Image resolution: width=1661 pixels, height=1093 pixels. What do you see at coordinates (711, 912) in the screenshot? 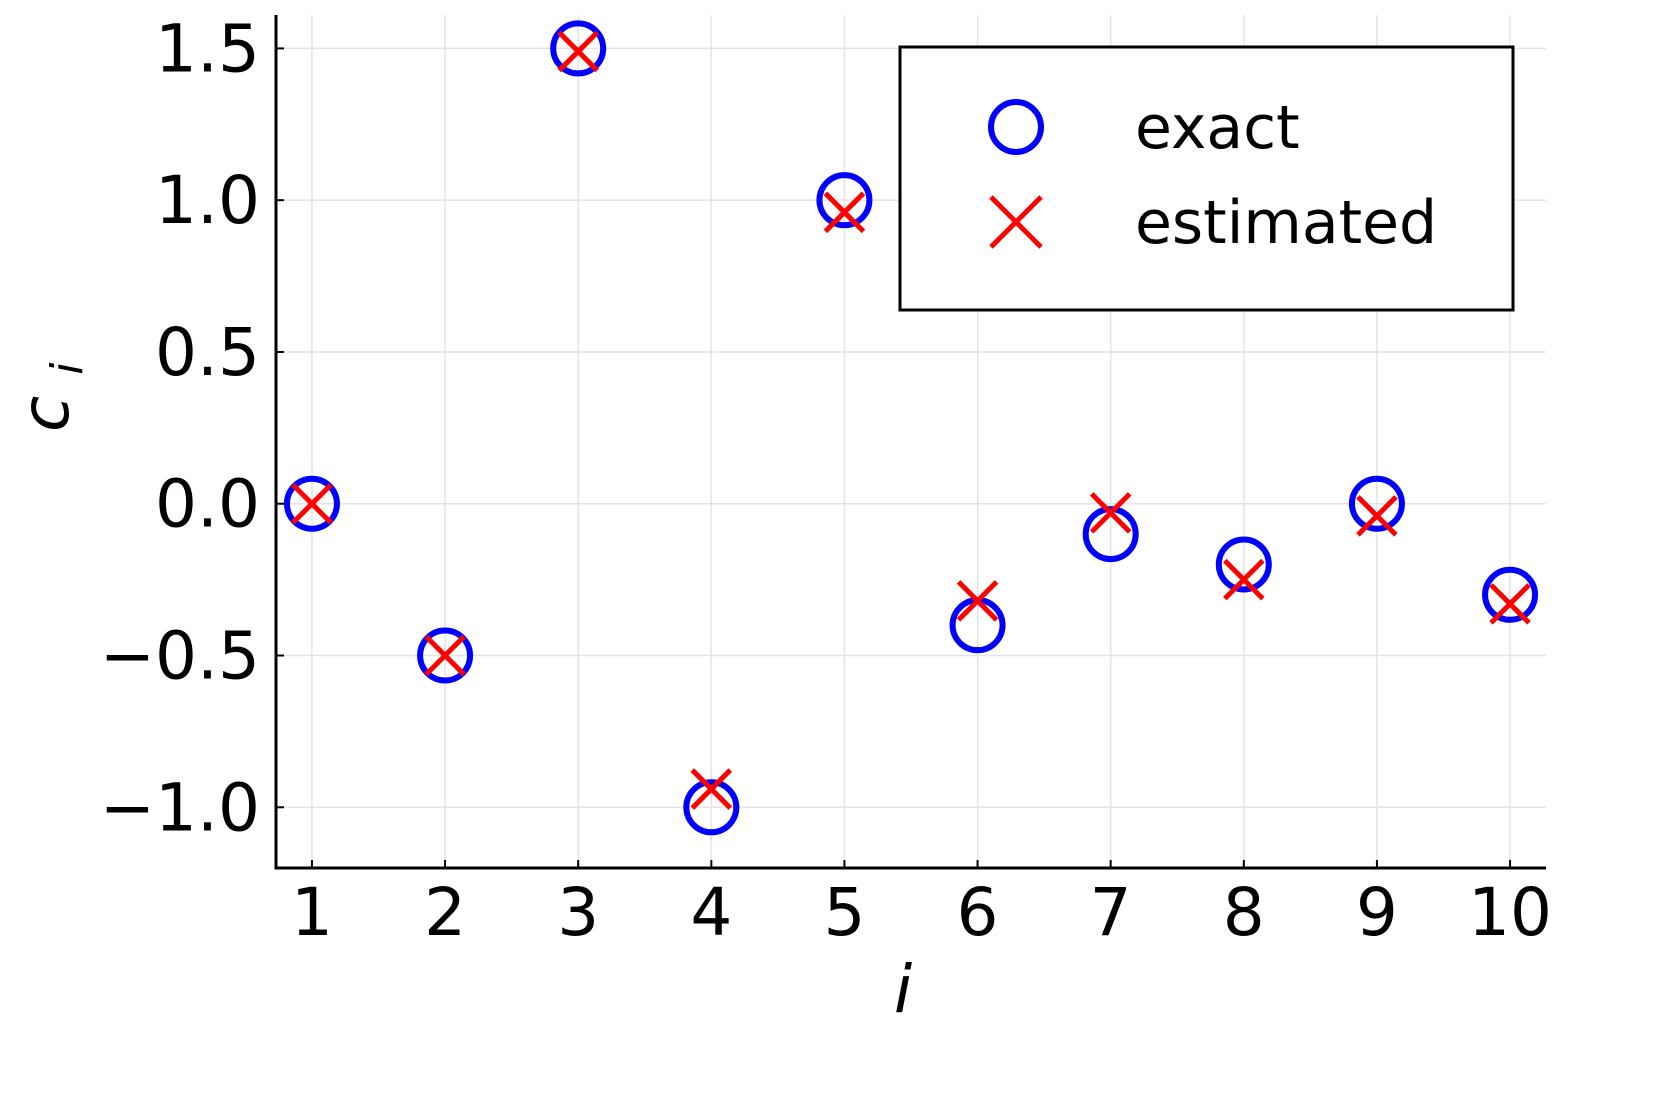
I see `x-tick-label: 4` at bounding box center [711, 912].